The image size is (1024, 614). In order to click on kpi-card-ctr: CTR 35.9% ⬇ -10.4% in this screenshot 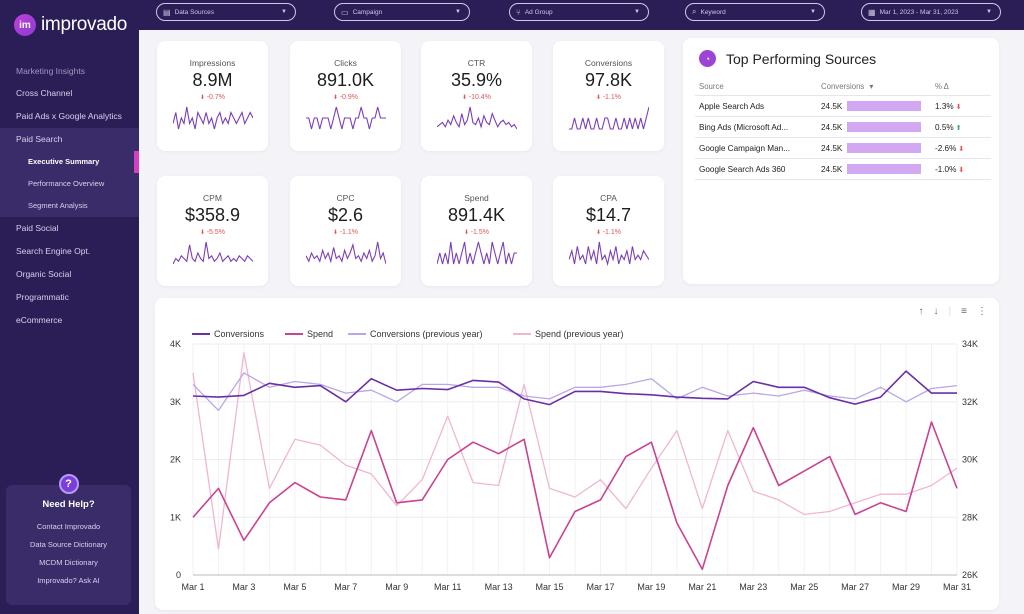, I will do `click(476, 96)`.